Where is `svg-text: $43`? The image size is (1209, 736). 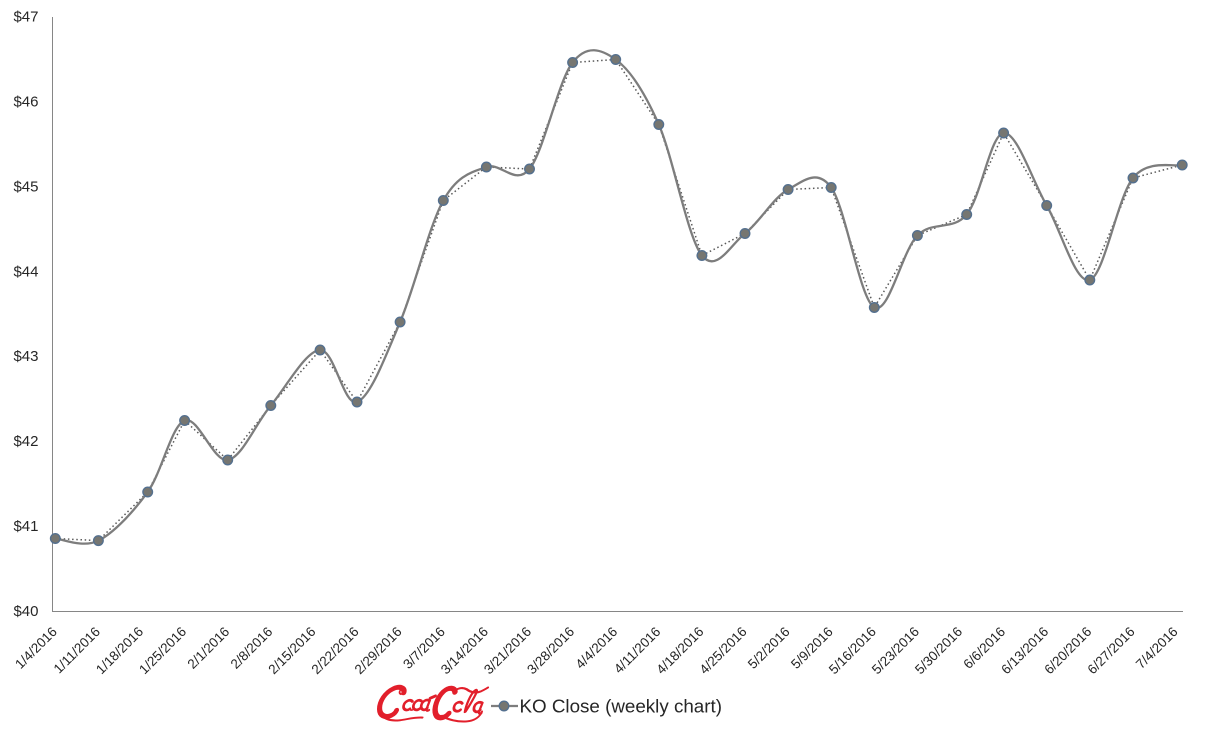 svg-text: $43 is located at coordinates (25, 356).